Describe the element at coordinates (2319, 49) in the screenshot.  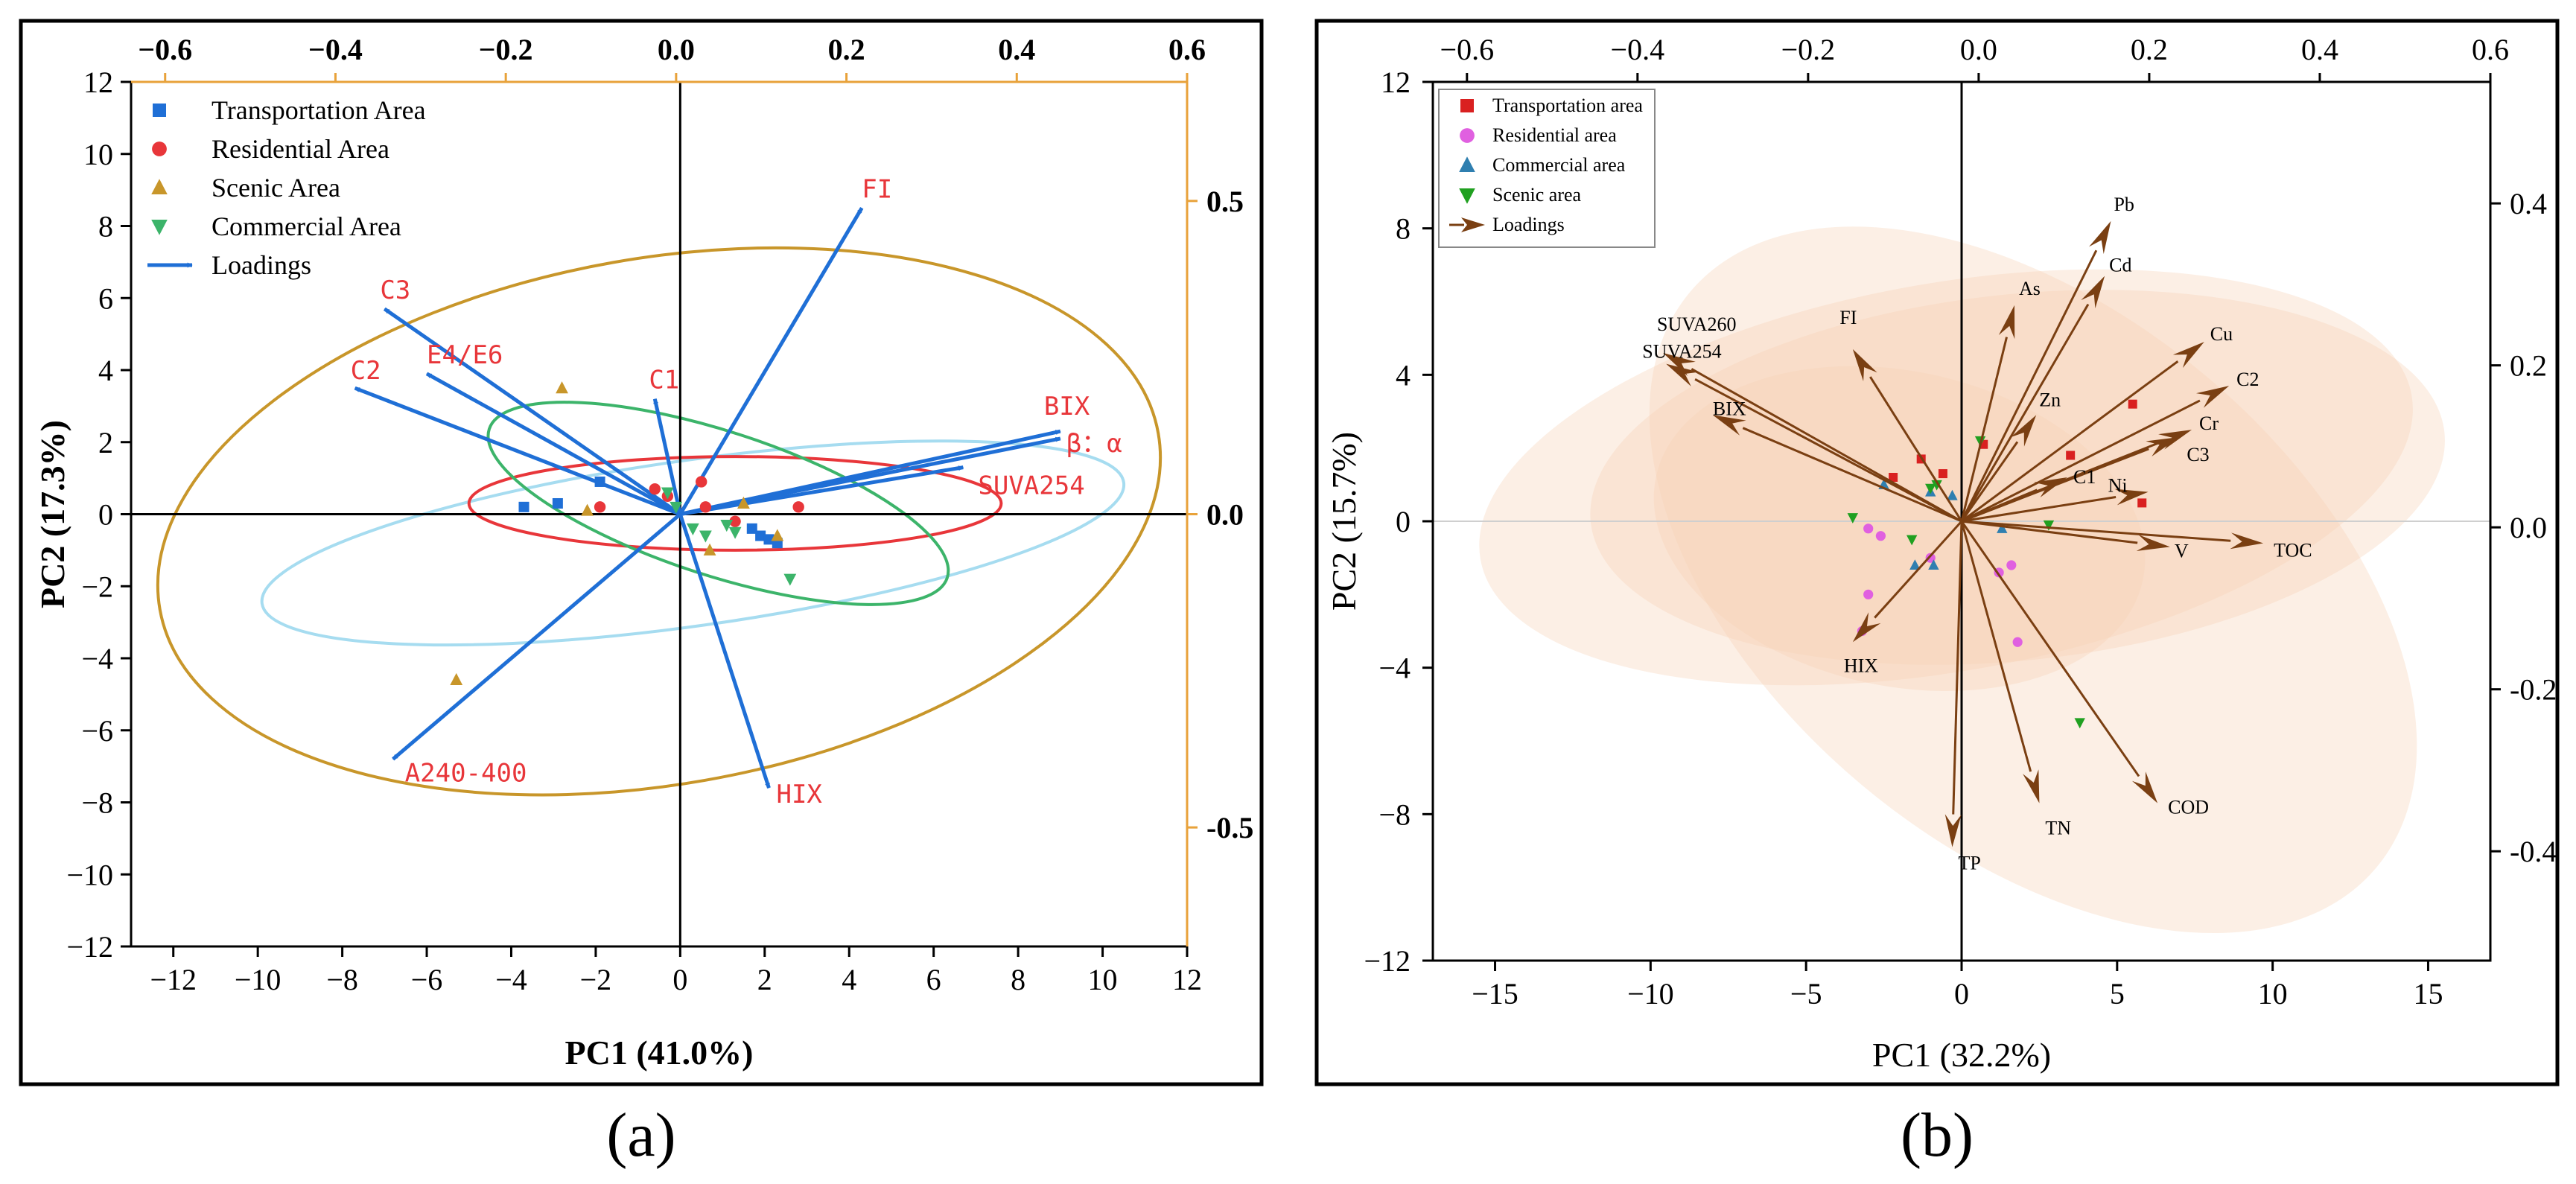
I see `top-tick-label: 0.4` at that location.